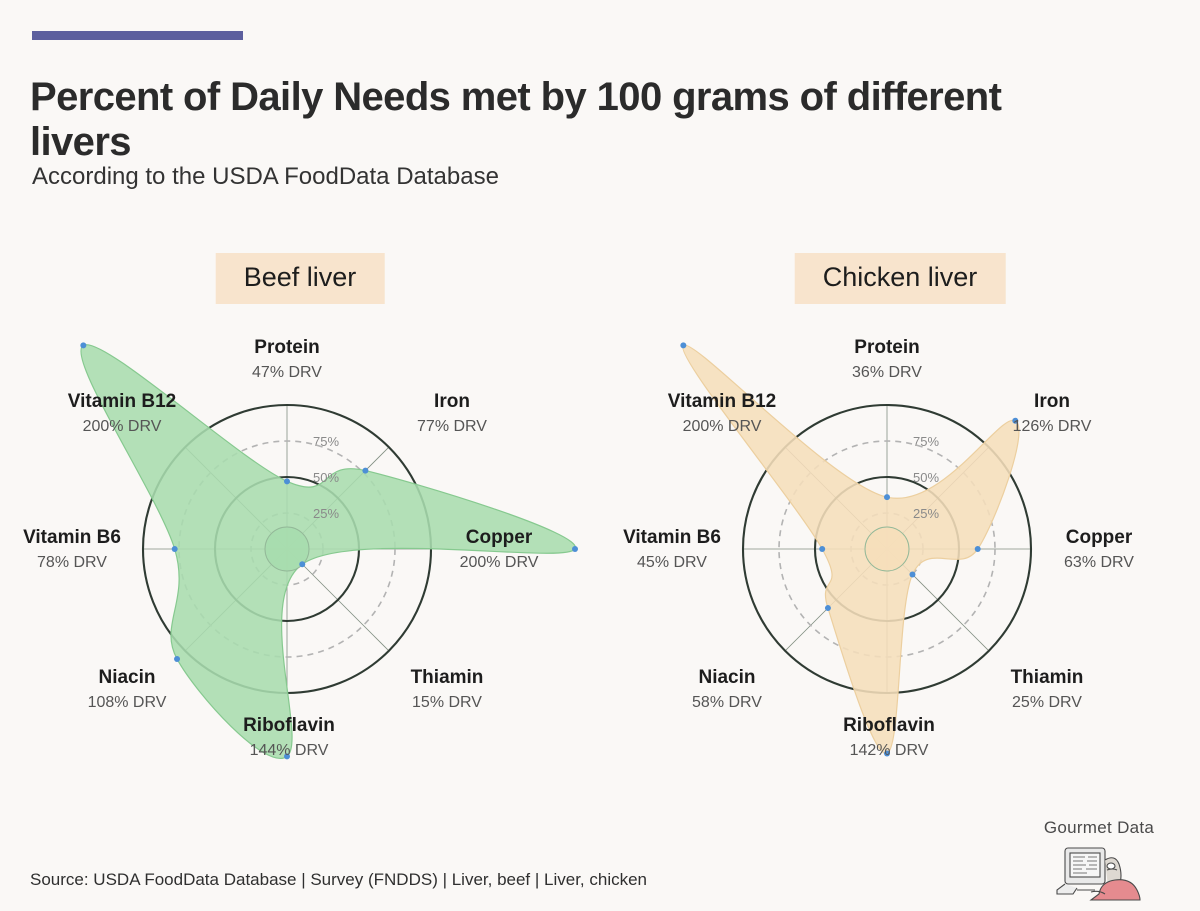 This screenshot has height=911, width=1200. What do you see at coordinates (887, 372) in the screenshot?
I see `axis-value-protein: 36% DRV` at bounding box center [887, 372].